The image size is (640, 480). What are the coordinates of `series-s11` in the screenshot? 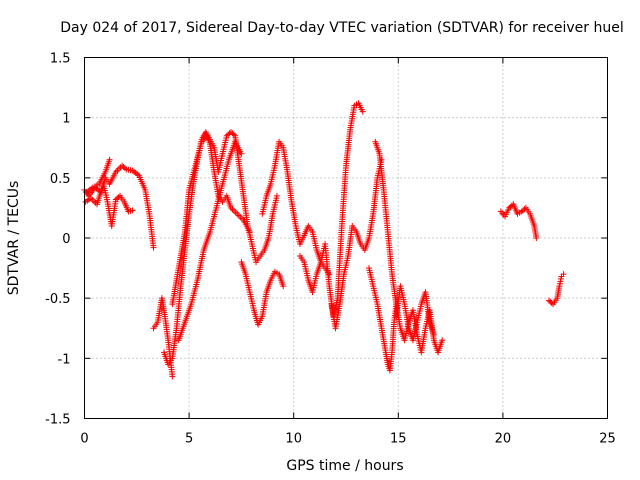 It's located at (356, 244).